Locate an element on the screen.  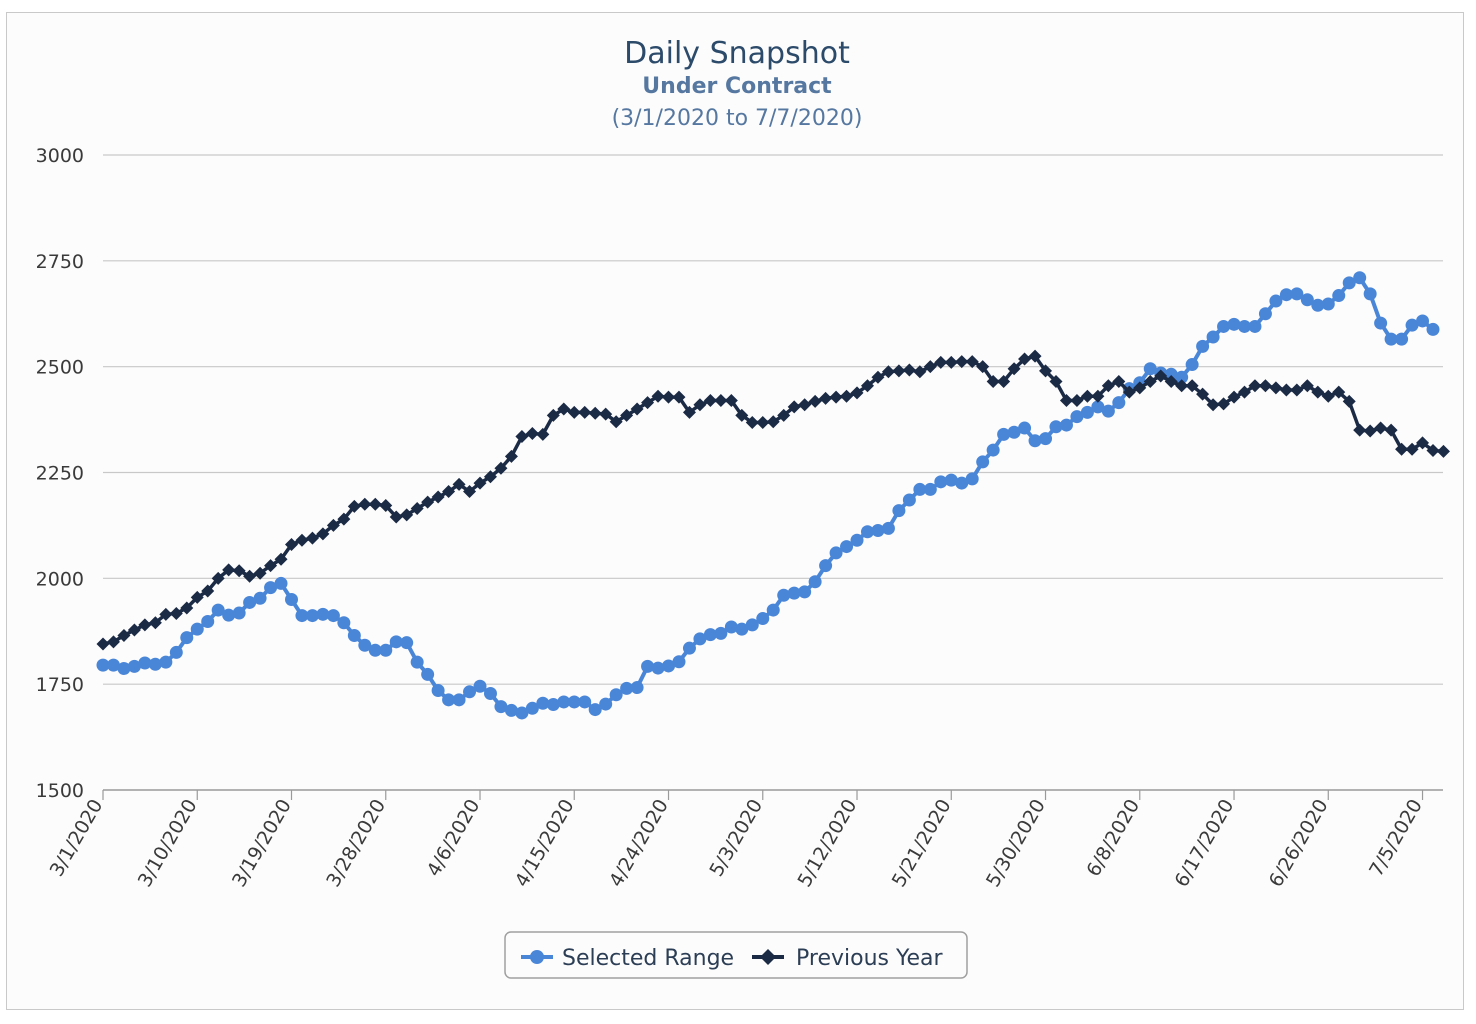
x-tick-label: 6/17/2020 is located at coordinates (1205, 843).